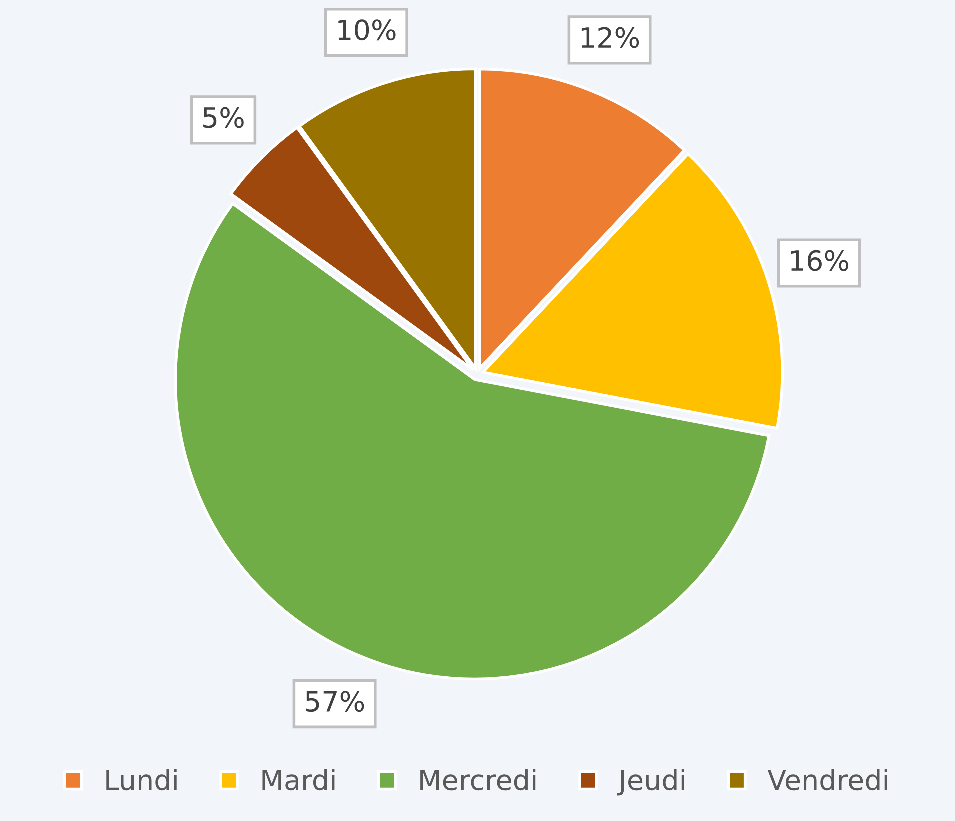 The height and width of the screenshot is (821, 955). Describe the element at coordinates (650, 782) in the screenshot. I see `legend-label: Jeudi` at that location.